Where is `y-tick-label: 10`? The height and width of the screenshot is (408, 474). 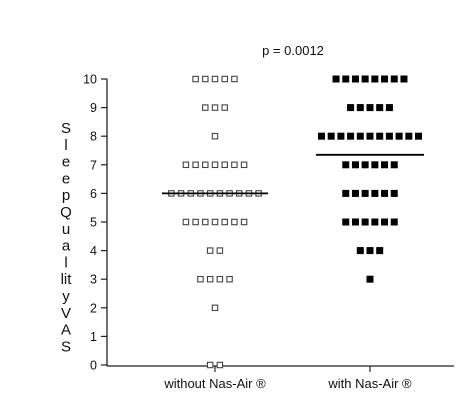 y-tick-label: 10 is located at coordinates (90, 80).